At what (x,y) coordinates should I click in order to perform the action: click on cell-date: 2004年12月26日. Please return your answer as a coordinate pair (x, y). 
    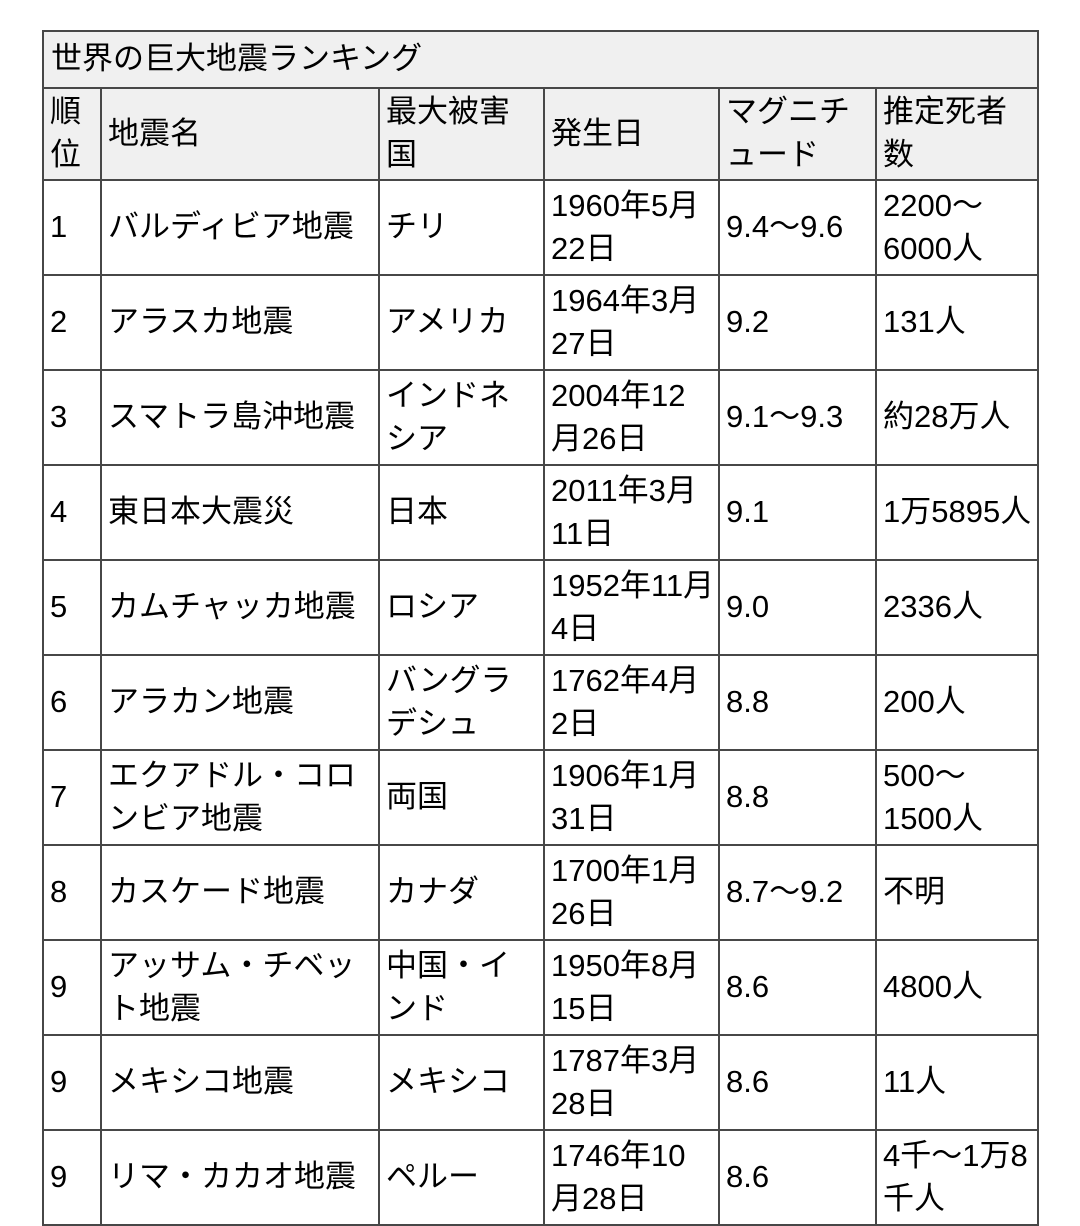
    Looking at the image, I should click on (631, 417).